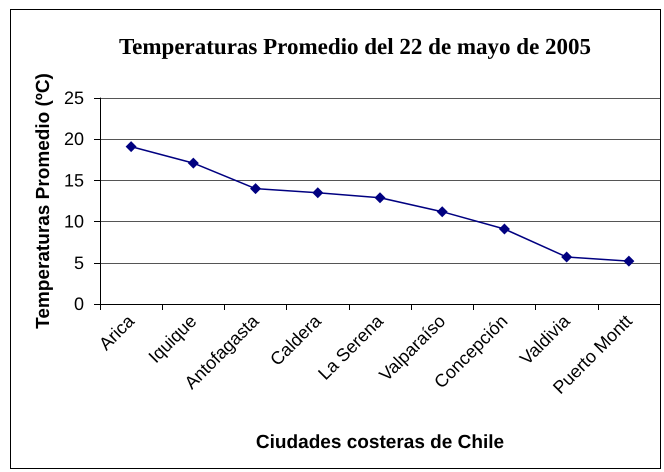  Describe the element at coordinates (74, 98) in the screenshot. I see `y-tick-label: 25` at that location.